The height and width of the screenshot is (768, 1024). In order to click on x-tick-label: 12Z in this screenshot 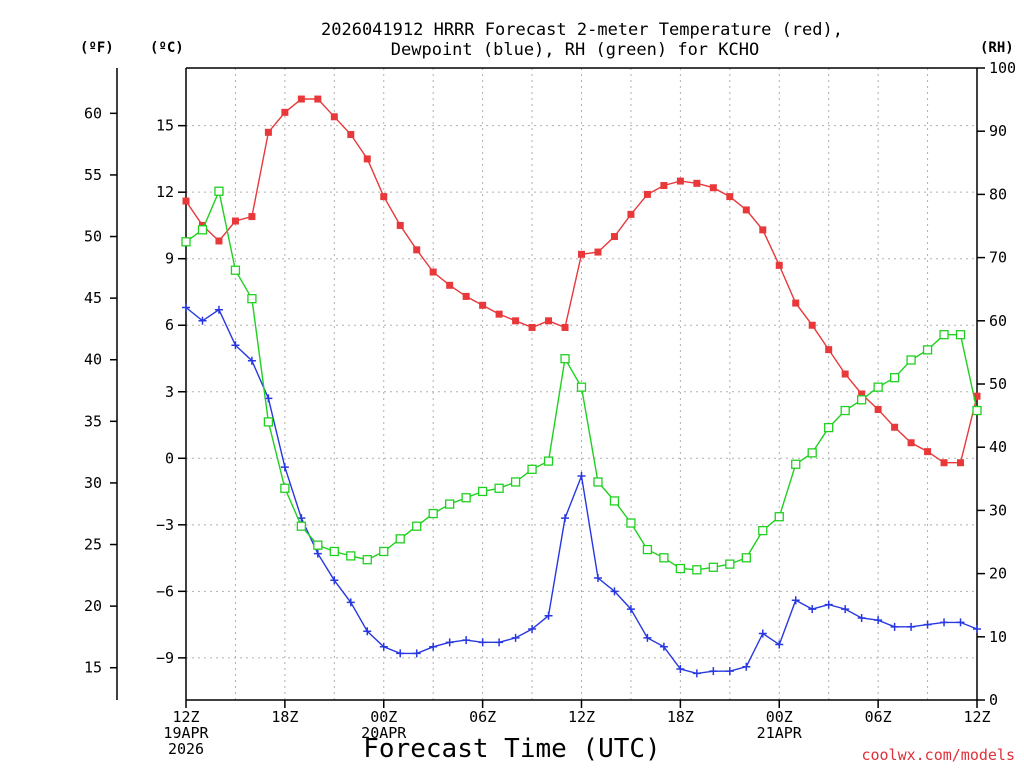, I will do `click(581, 717)`.